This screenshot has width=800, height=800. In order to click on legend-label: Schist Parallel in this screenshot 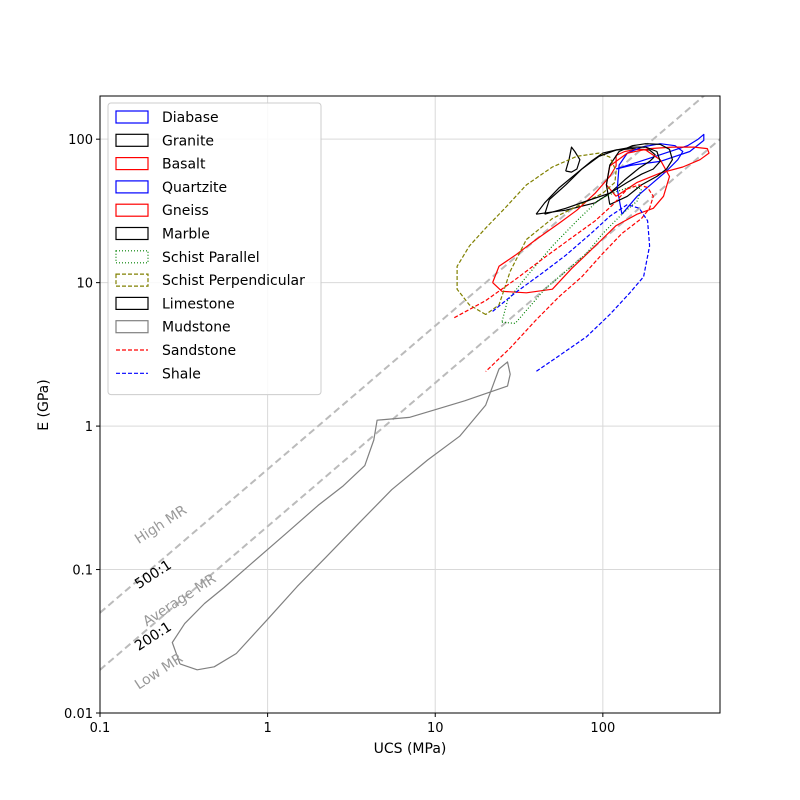, I will do `click(211, 258)`.